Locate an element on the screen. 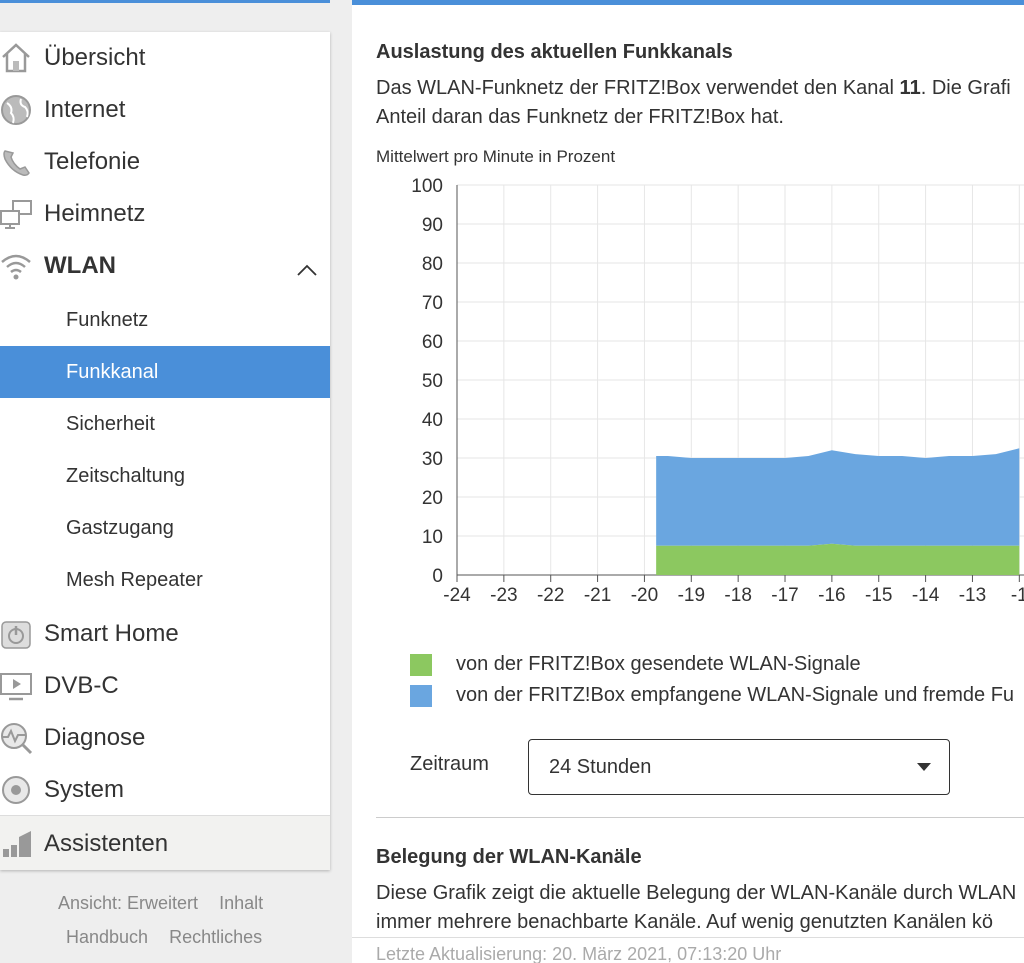 This screenshot has height=963, width=1024. footer-links-row1: Ansicht: Erweitert Inhalt is located at coordinates (168, 903).